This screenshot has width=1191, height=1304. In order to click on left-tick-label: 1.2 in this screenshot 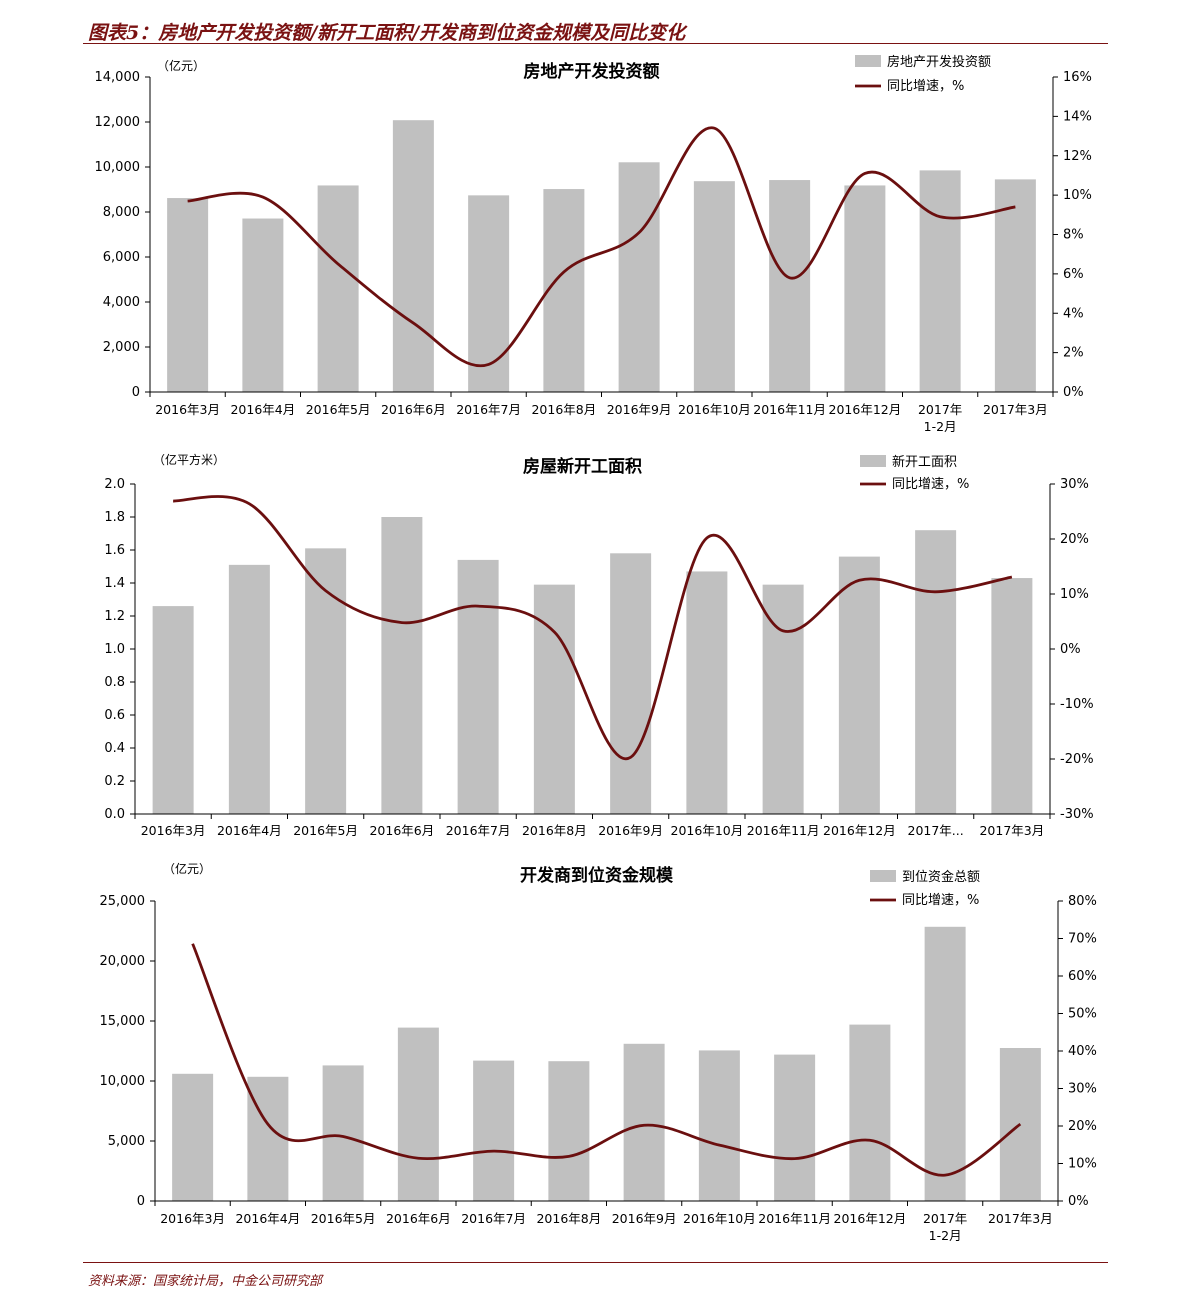, I will do `click(114, 616)`.